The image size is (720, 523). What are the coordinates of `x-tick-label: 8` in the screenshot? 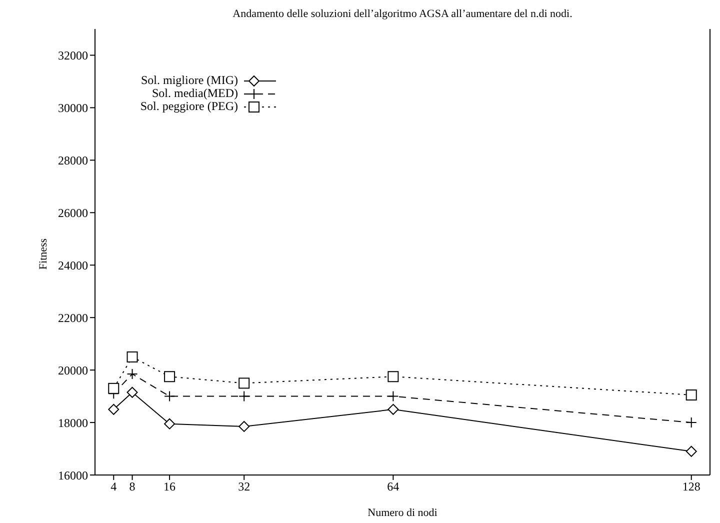 It's located at (132, 487).